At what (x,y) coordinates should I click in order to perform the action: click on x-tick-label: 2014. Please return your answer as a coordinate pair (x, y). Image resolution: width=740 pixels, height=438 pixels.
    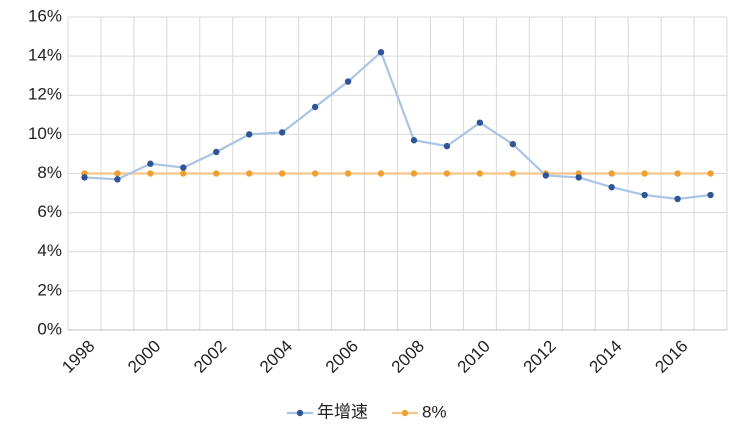
    Looking at the image, I should click on (605, 357).